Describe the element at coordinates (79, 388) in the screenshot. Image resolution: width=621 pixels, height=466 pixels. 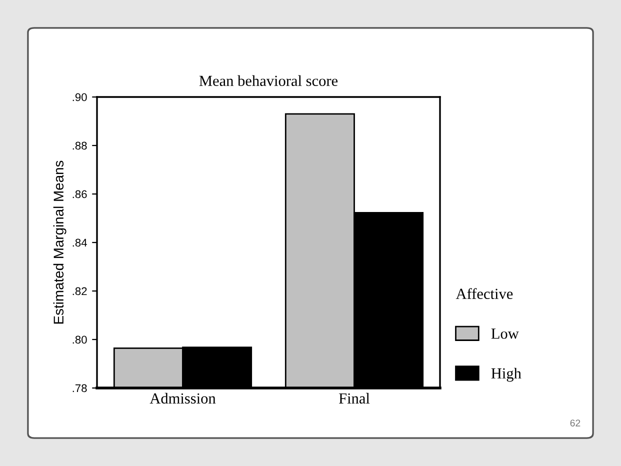
I see `y-tick-label: .78` at that location.